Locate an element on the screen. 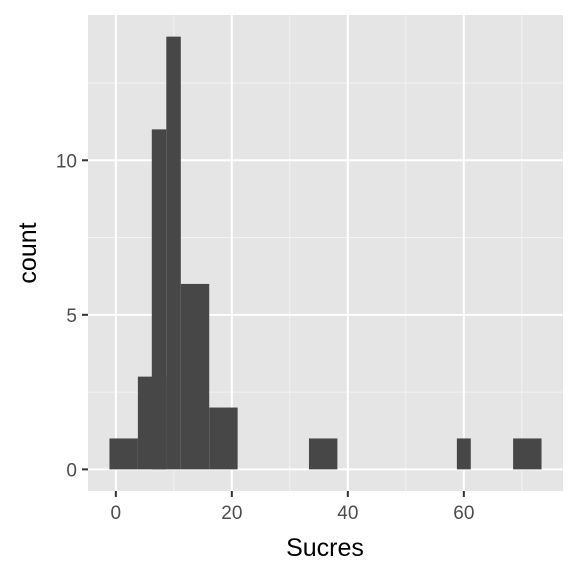 This screenshot has width=576, height=576. y-tick-label: 10 is located at coordinates (66, 161).